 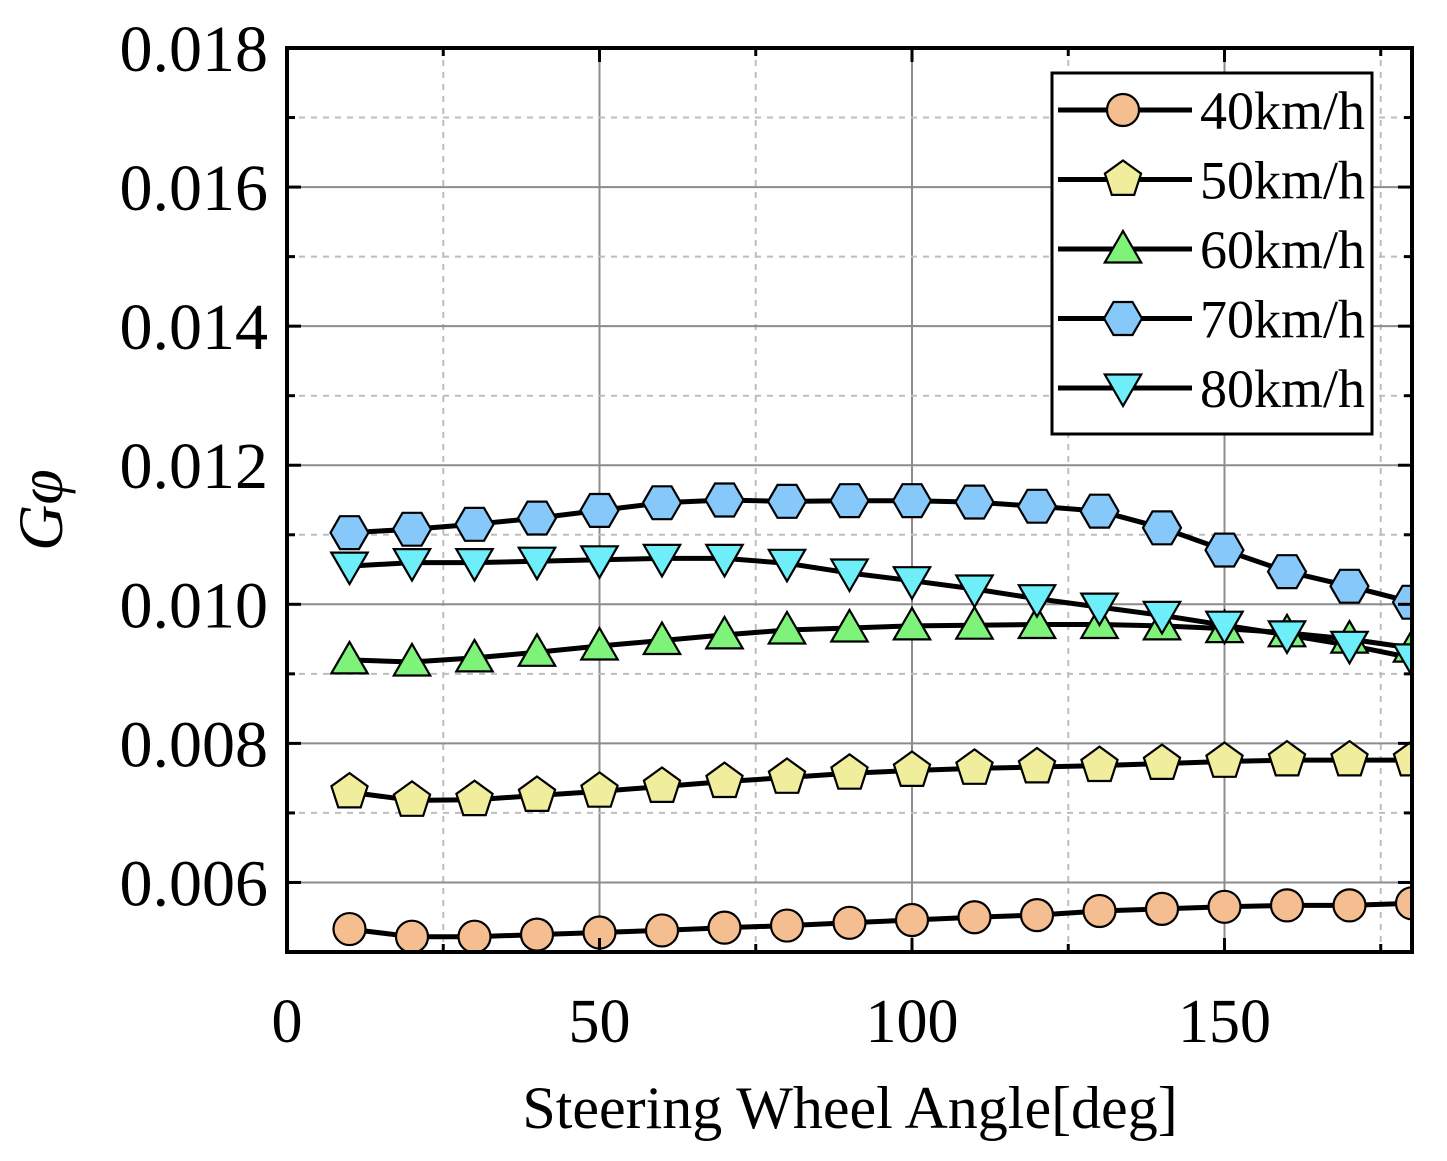 I want to click on x-tick-label: 50, so click(x=600, y=1022).